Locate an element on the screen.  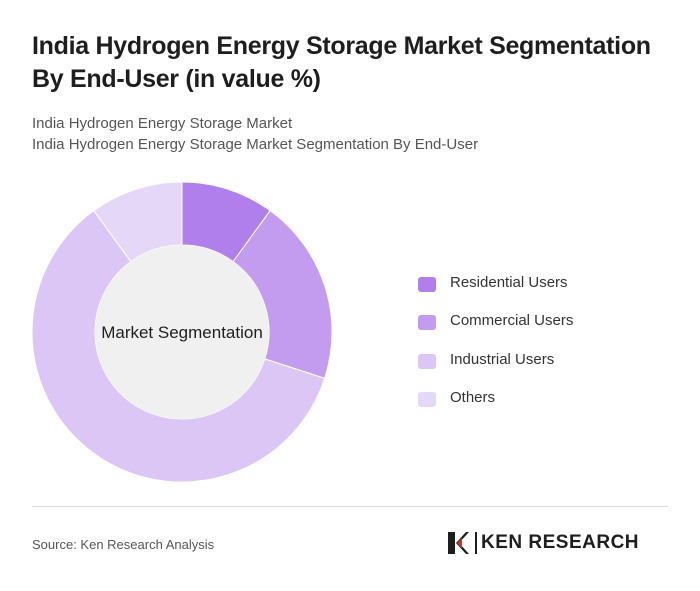
legend-item: Industrial Users is located at coordinates (495, 359).